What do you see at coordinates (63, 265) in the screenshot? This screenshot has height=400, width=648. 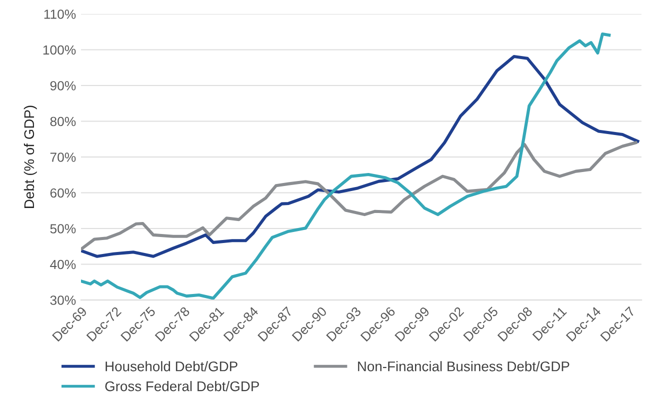 I see `y-tick-label: 40%` at bounding box center [63, 265].